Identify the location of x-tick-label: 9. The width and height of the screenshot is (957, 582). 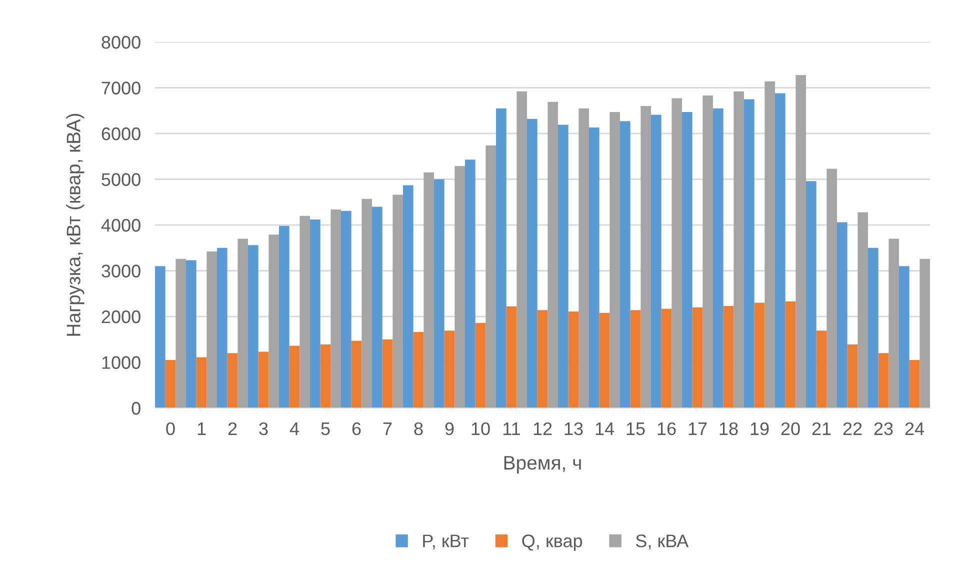
(449, 429).